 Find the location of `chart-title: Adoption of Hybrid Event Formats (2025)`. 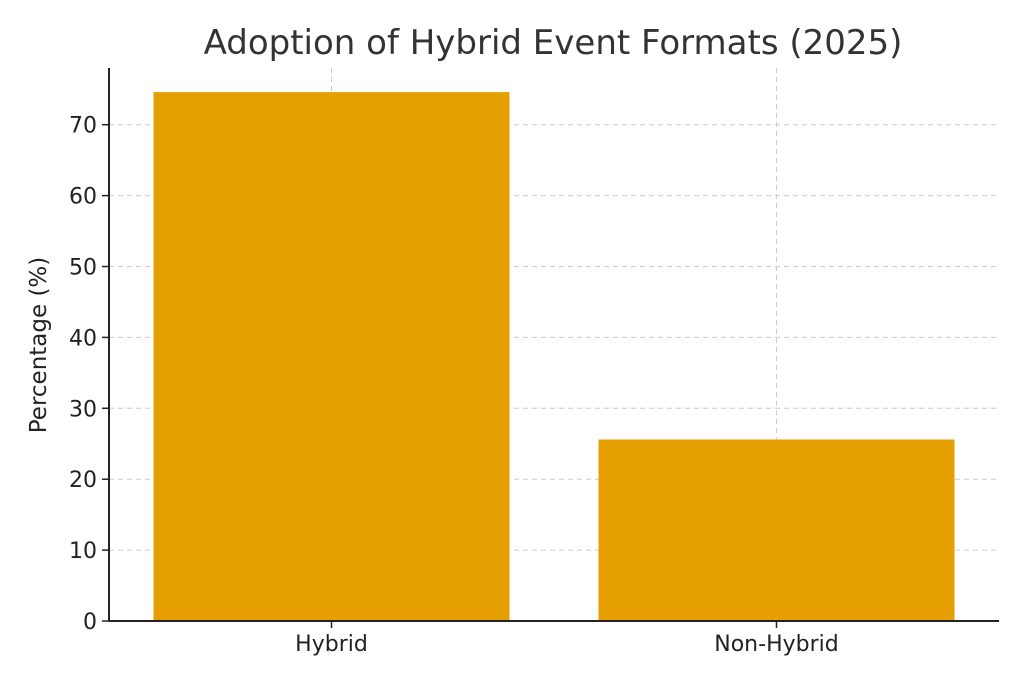

chart-title: Adoption of Hybrid Event Formats (2025) is located at coordinates (553, 43).